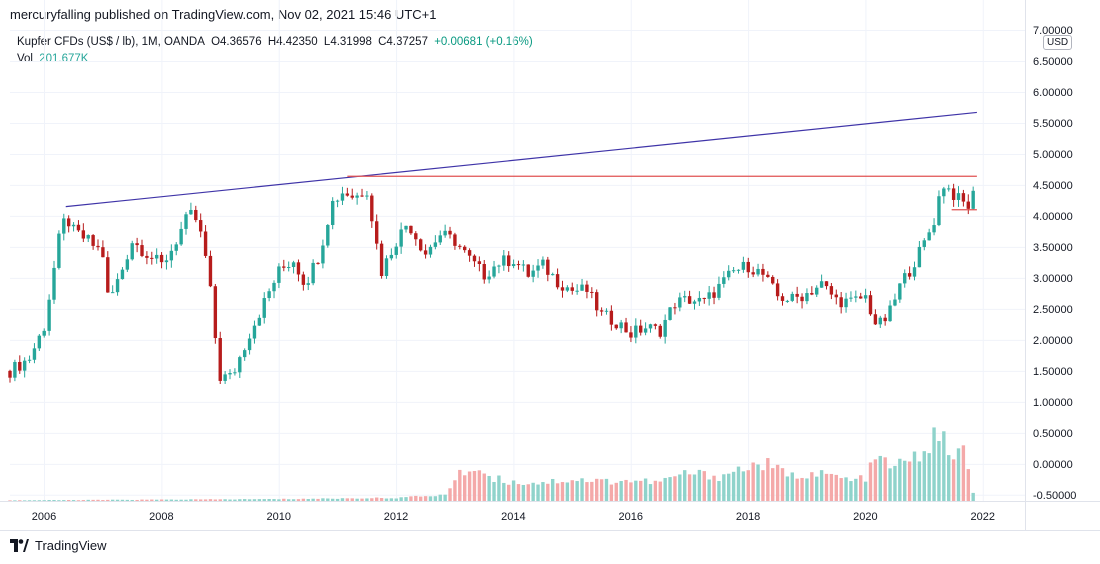  What do you see at coordinates (1053, 310) in the screenshot?
I see `y-tick-label: 2.50000` at bounding box center [1053, 310].